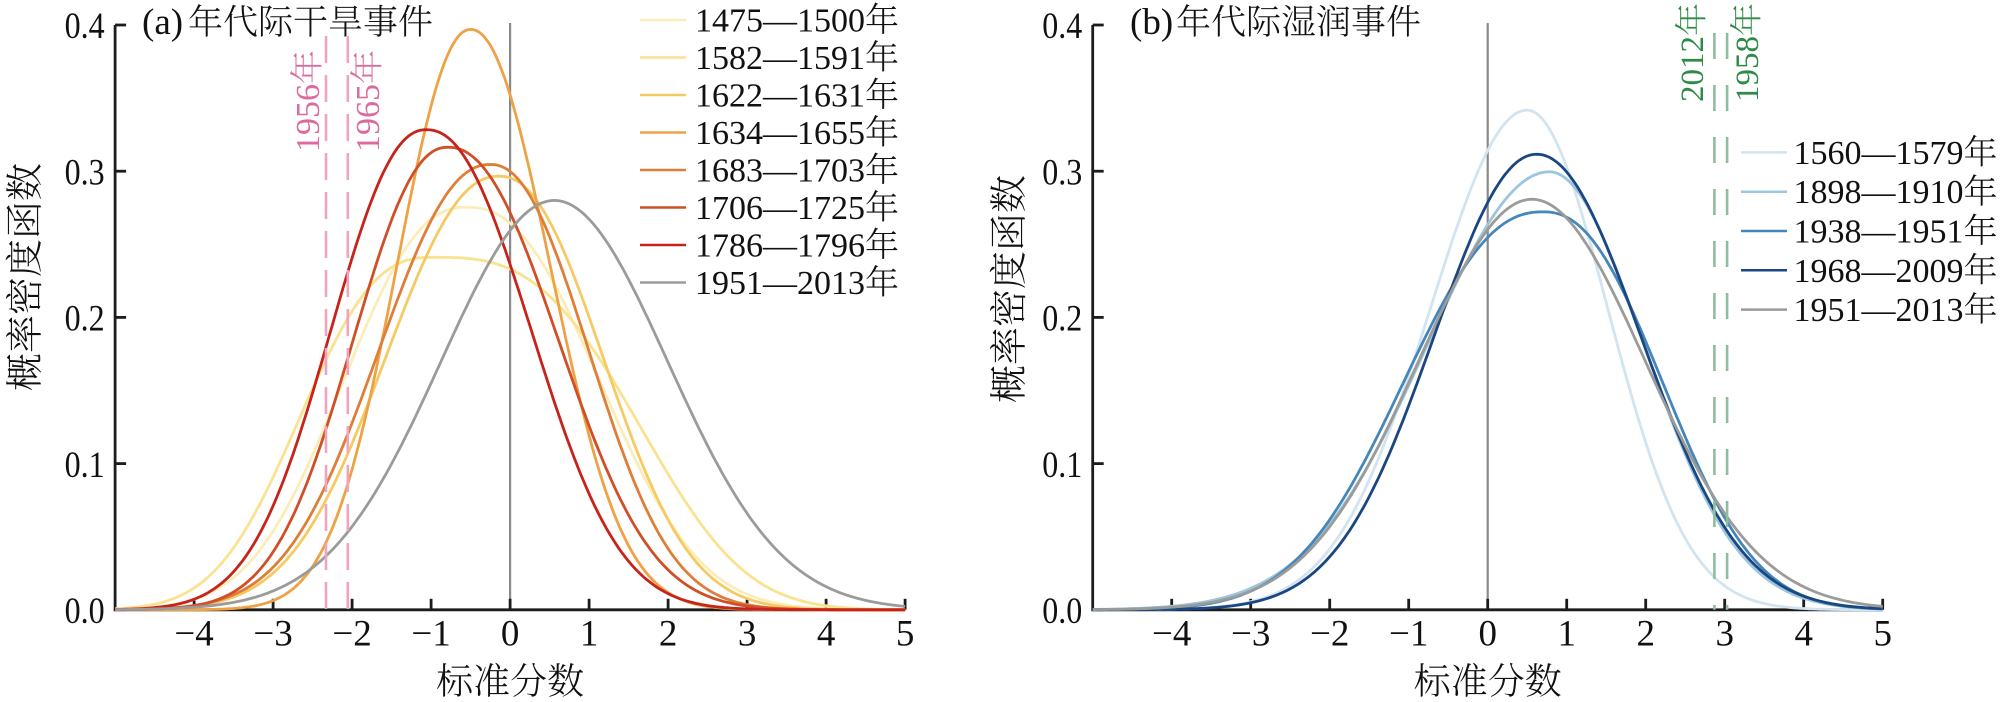 The width and height of the screenshot is (2000, 702). What do you see at coordinates (1879, 232) in the screenshot?
I see `svg-text: 1938—1951` at bounding box center [1879, 232].